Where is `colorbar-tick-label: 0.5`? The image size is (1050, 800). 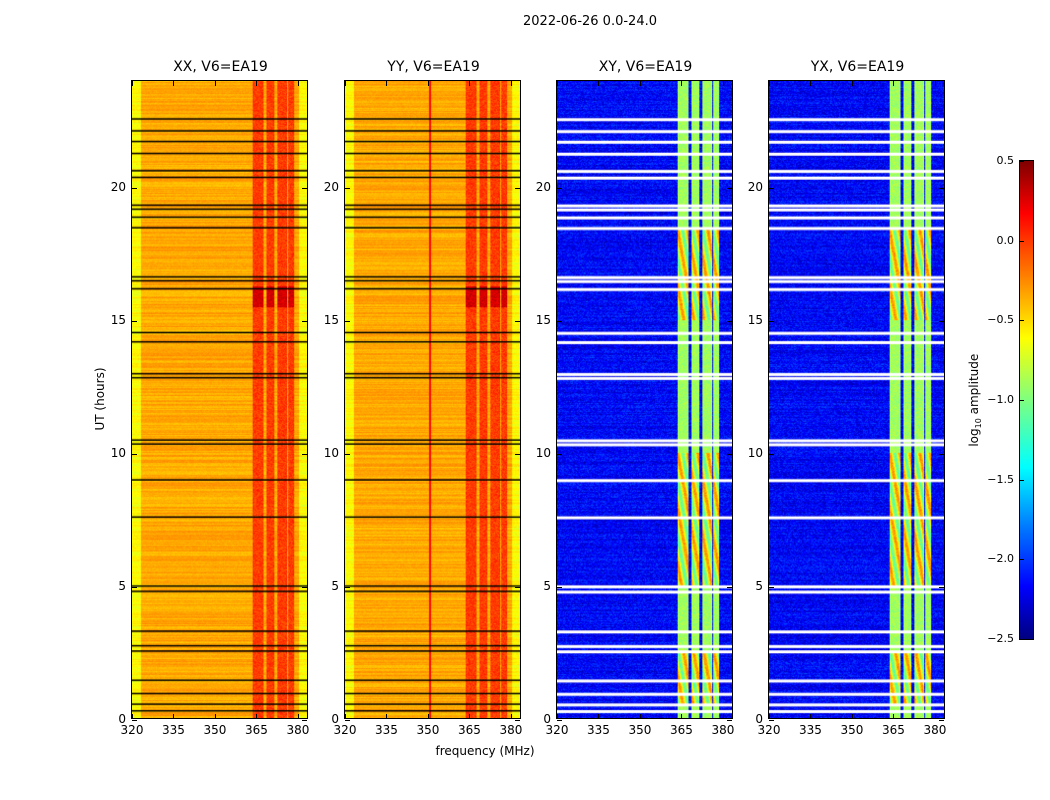
colorbar-tick-label: 0.5 is located at coordinates (1005, 160).